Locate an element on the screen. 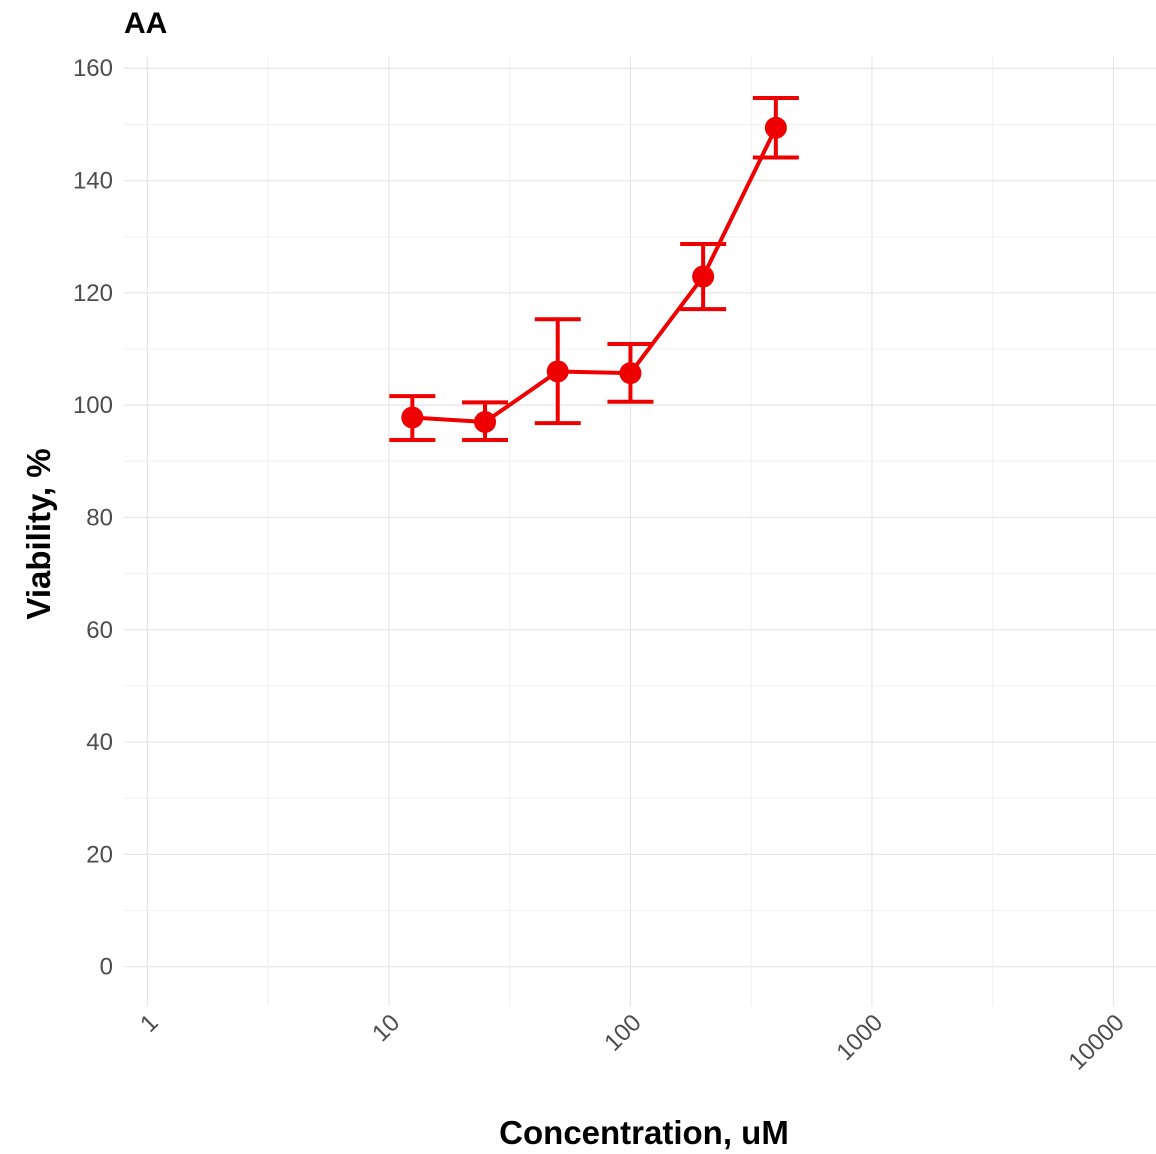  x-tick-label: 100 is located at coordinates (622, 1032).